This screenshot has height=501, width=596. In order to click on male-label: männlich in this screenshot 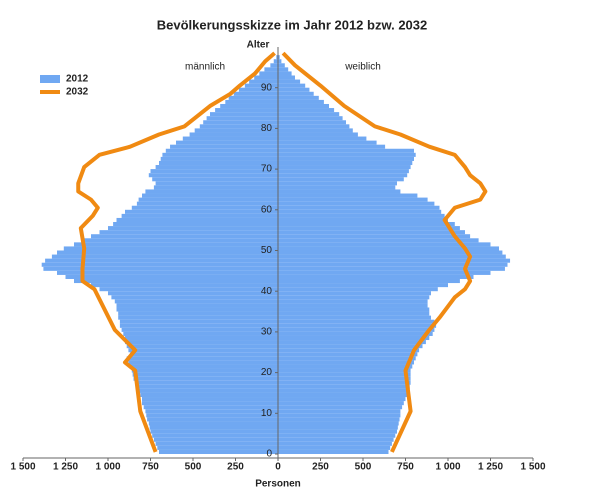, I will do `click(205, 67)`.